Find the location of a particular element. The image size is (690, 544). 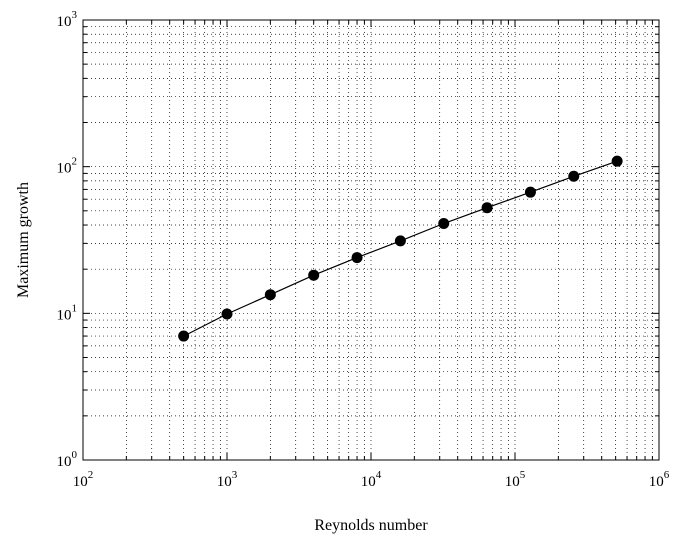

y-tick-label: 10⁰ is located at coordinates (67, 459).